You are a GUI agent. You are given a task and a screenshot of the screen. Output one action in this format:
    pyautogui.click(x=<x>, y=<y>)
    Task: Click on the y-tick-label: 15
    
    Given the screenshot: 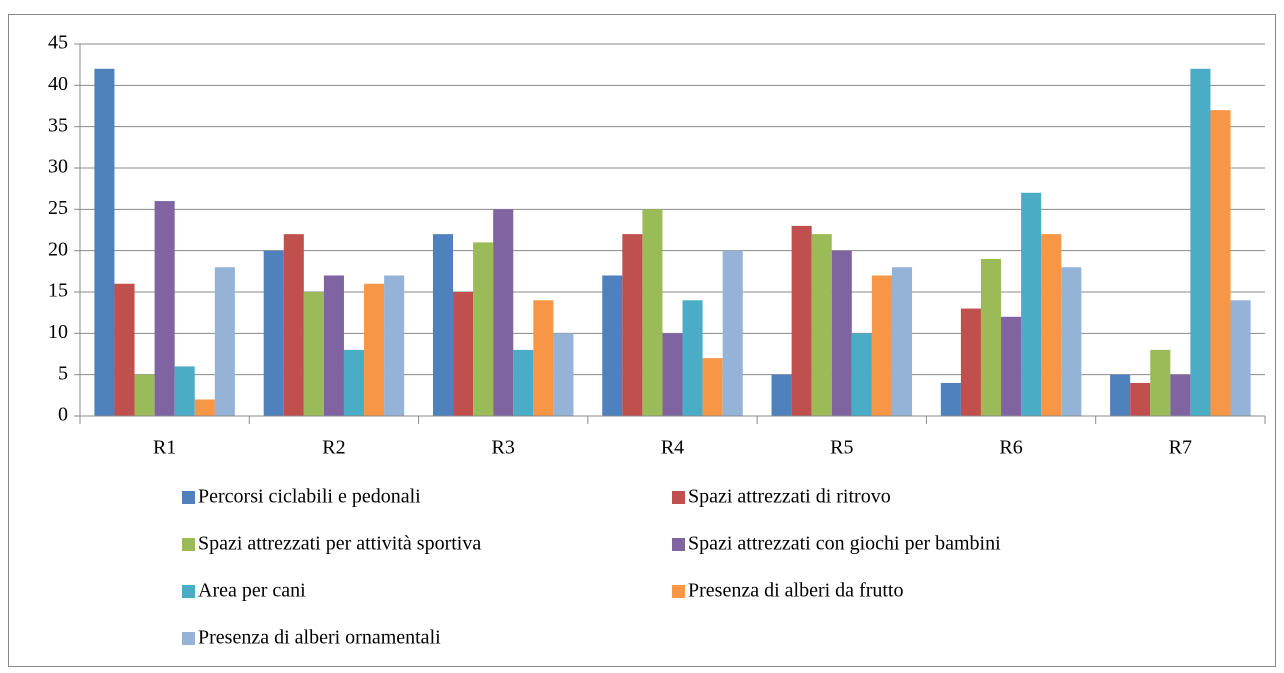 What is the action you would take?
    pyautogui.click(x=58, y=291)
    